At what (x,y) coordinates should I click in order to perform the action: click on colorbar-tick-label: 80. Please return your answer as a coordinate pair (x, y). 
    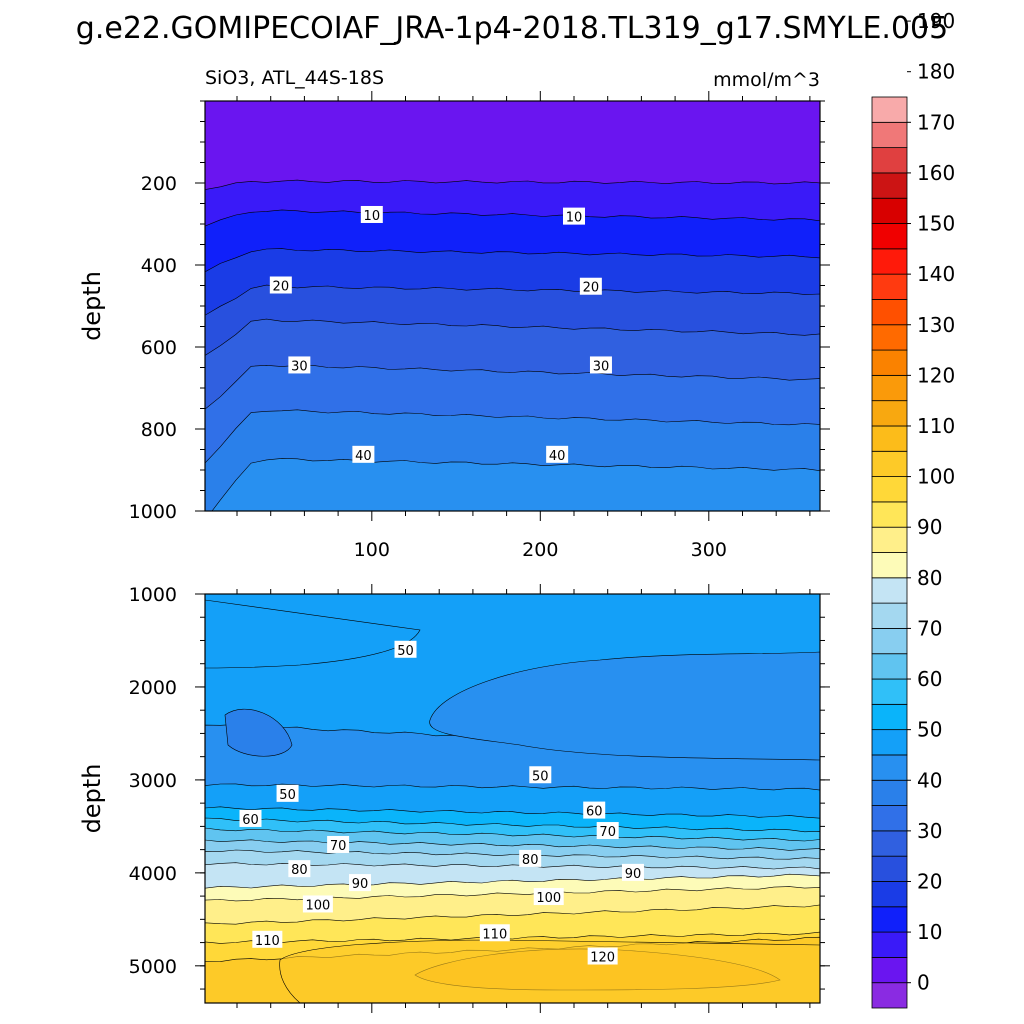
    Looking at the image, I should click on (929, 578).